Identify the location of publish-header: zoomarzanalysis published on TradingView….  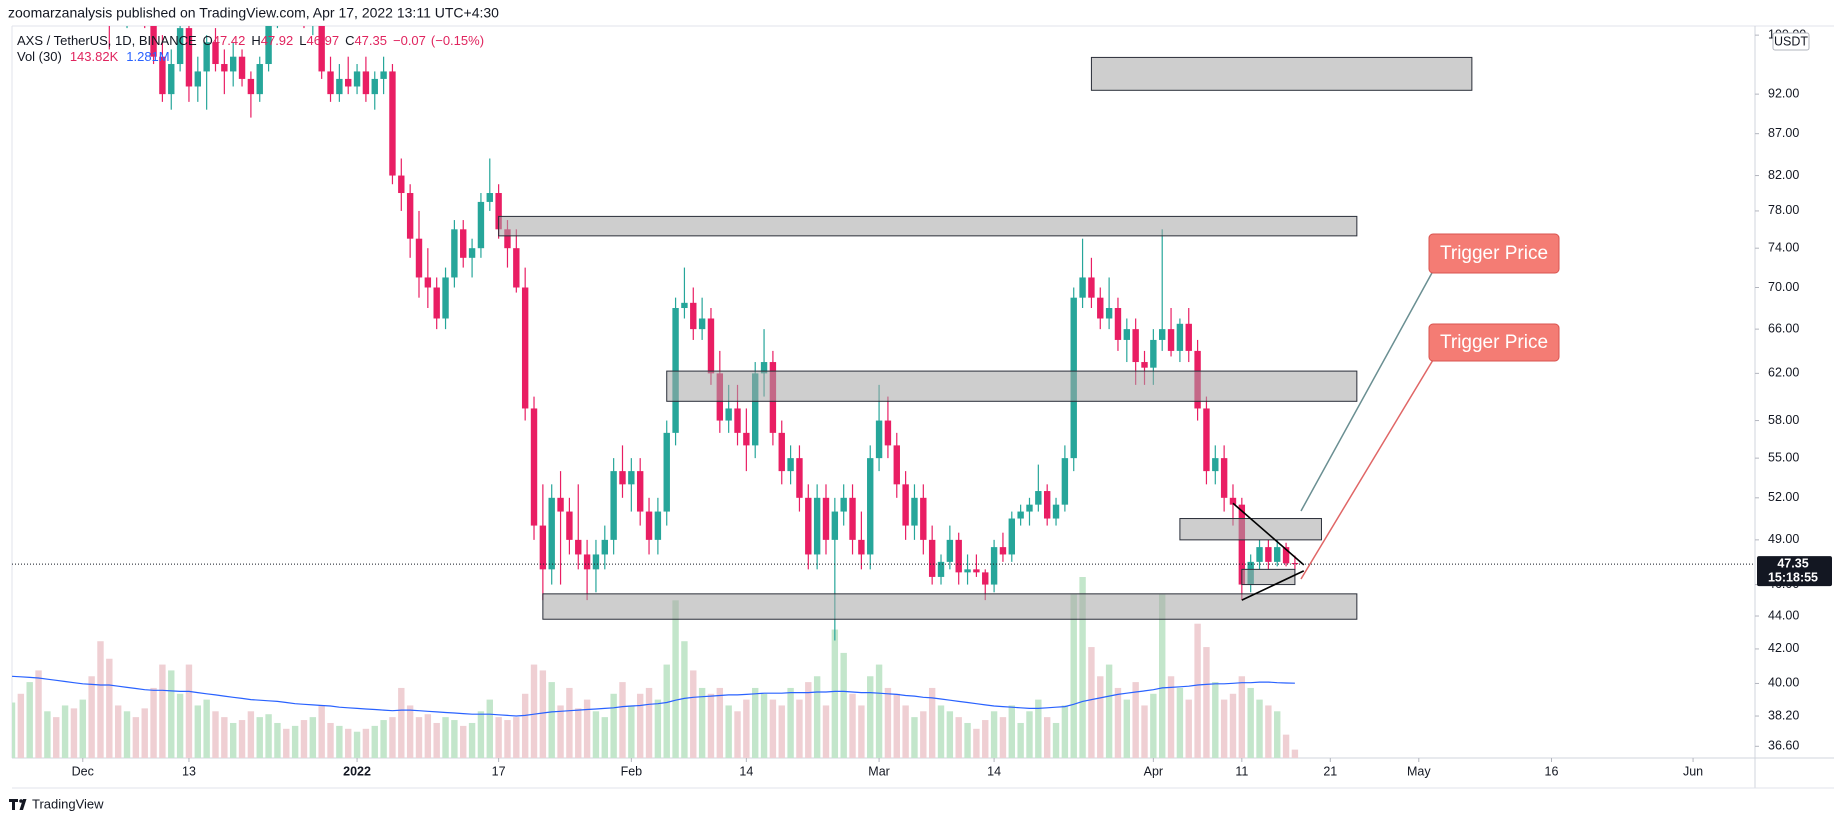
(253, 13).